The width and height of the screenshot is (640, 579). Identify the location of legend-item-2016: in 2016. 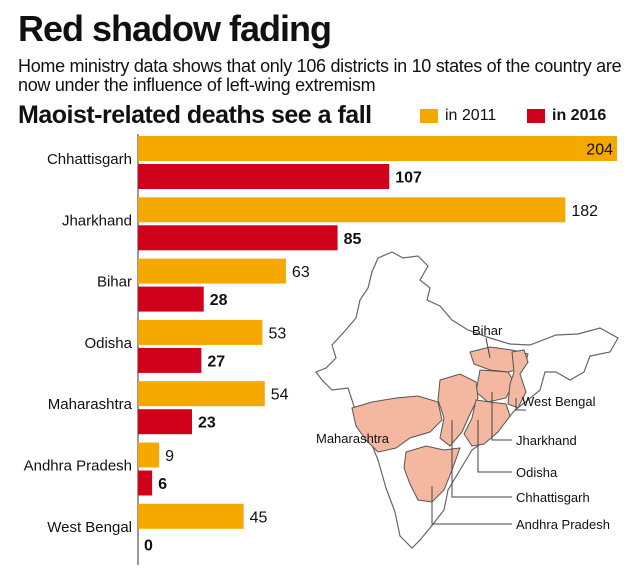
(566, 116).